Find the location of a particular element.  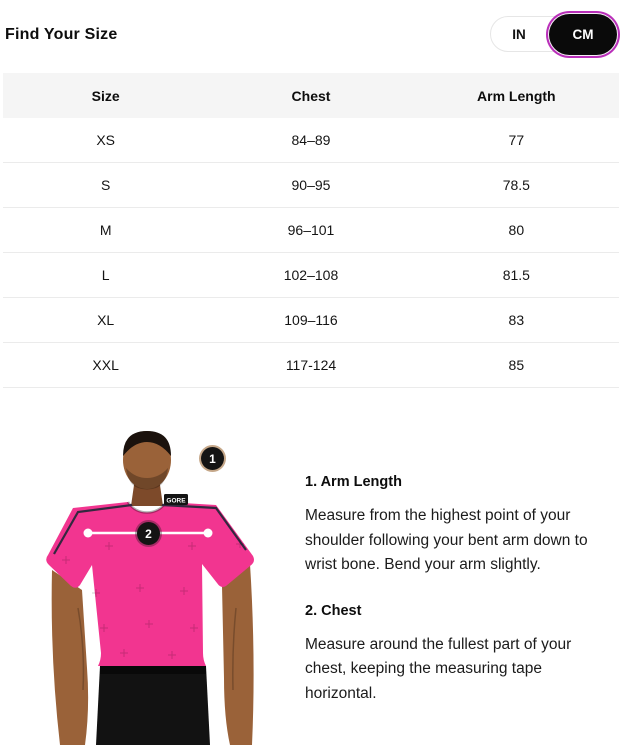

arm-shading is located at coordinates (157, 649).